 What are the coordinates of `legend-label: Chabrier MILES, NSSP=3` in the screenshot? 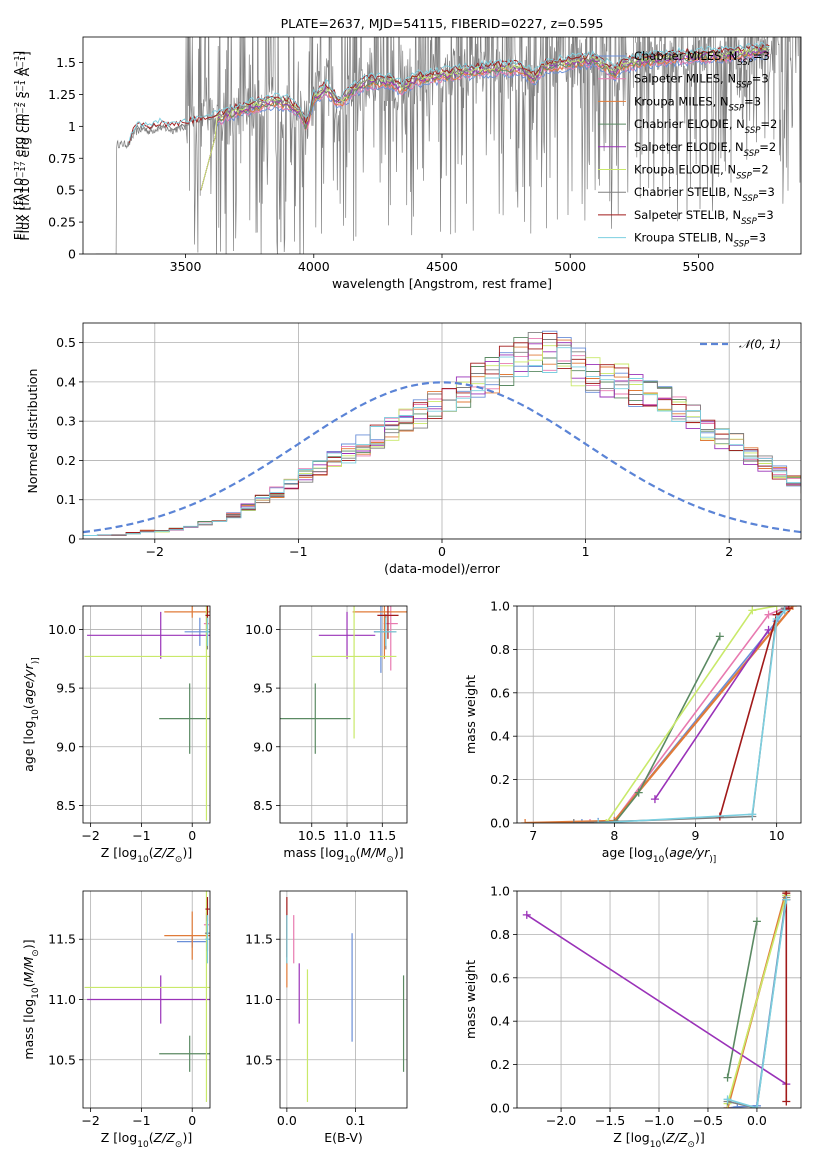 It's located at (702, 58).